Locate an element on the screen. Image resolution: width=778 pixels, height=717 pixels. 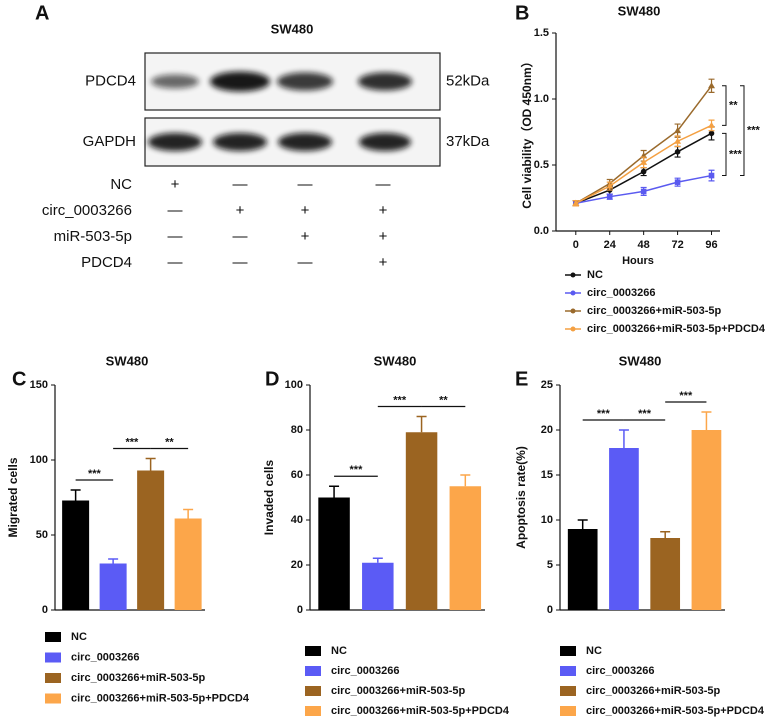
y-tick-label: 0.5 is located at coordinates (541, 165).